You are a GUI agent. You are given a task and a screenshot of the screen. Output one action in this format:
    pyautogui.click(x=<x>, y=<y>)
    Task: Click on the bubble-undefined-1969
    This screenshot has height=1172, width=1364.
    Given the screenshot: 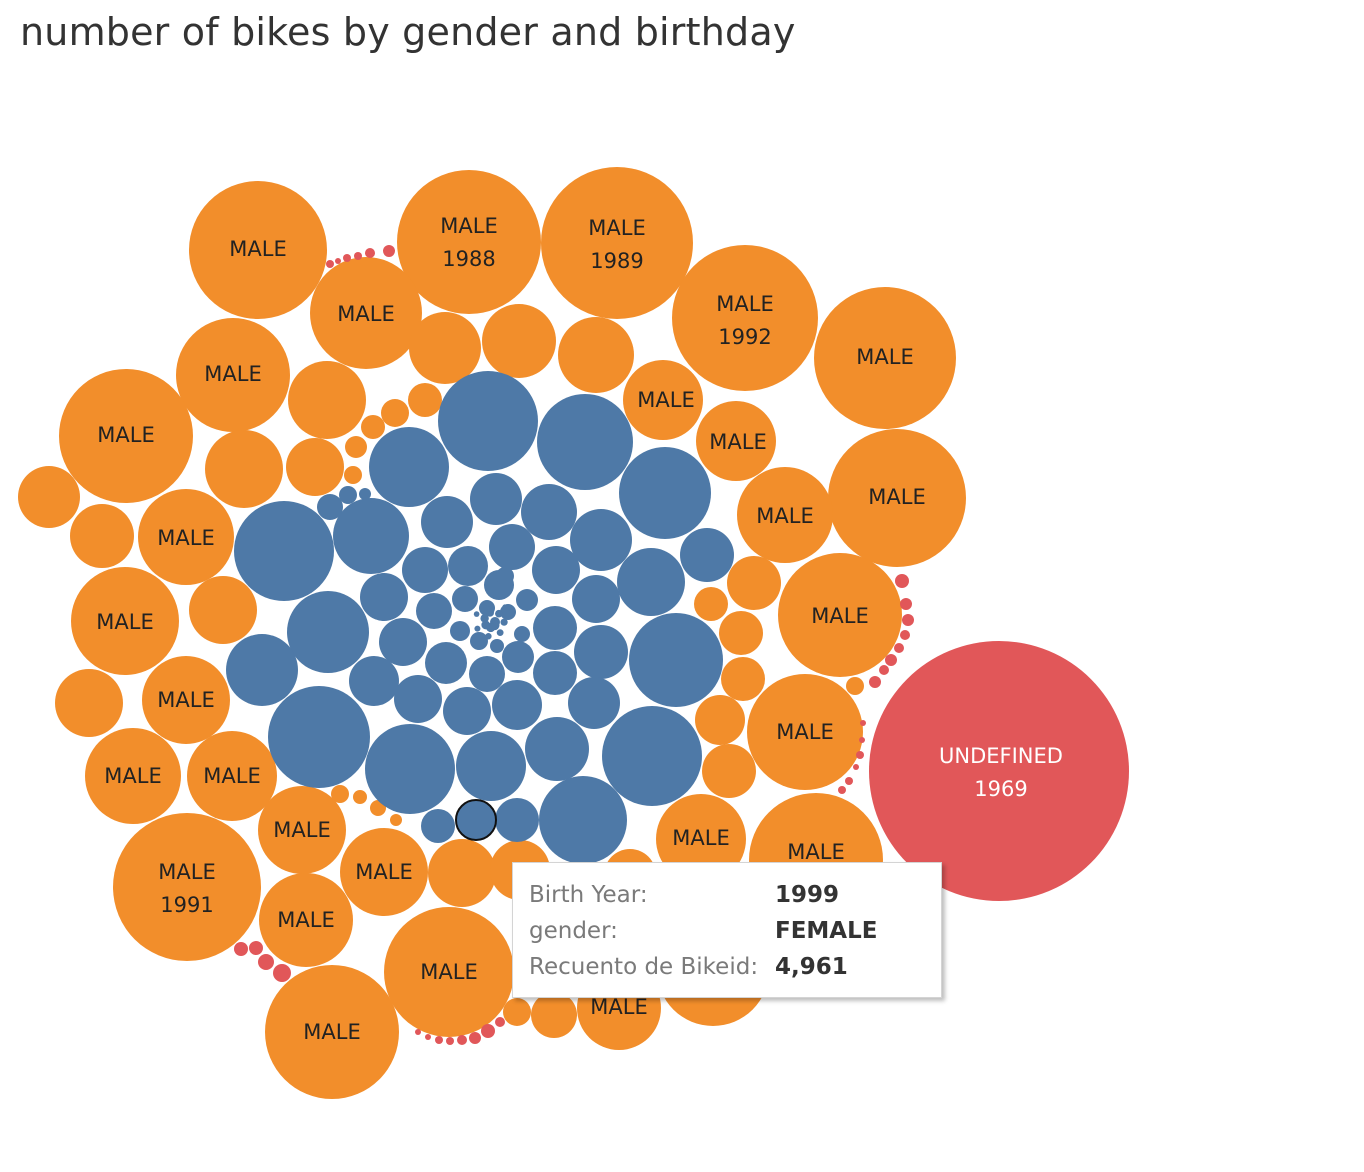 What is the action you would take?
    pyautogui.click(x=999, y=771)
    